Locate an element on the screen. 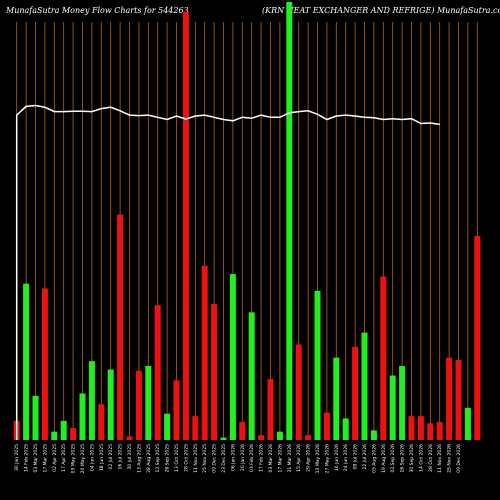 The image size is (500, 500). x-tick-label: 17 Apr 2025 is located at coordinates (64, 458).